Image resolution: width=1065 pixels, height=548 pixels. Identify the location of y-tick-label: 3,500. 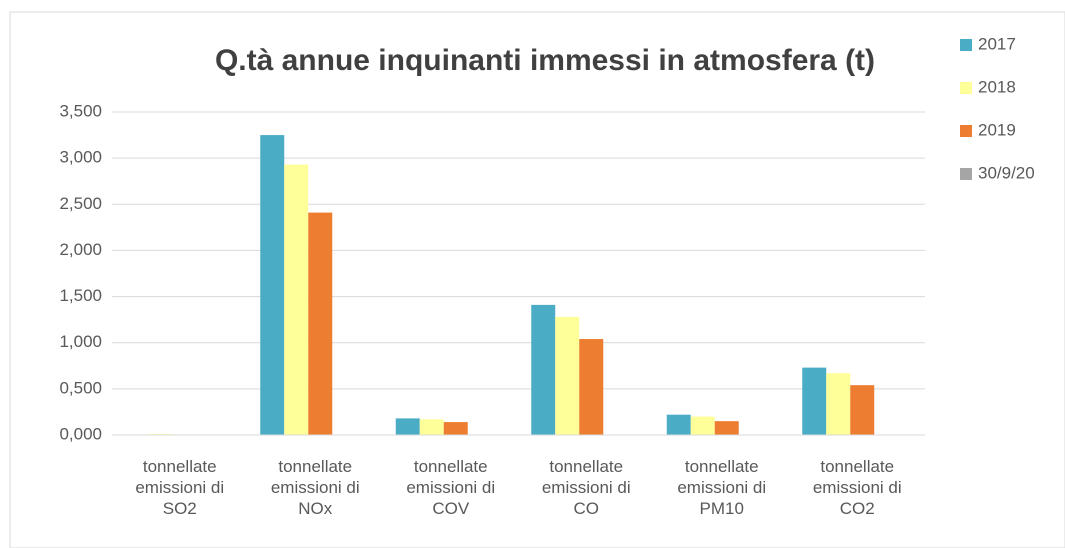
(80, 110).